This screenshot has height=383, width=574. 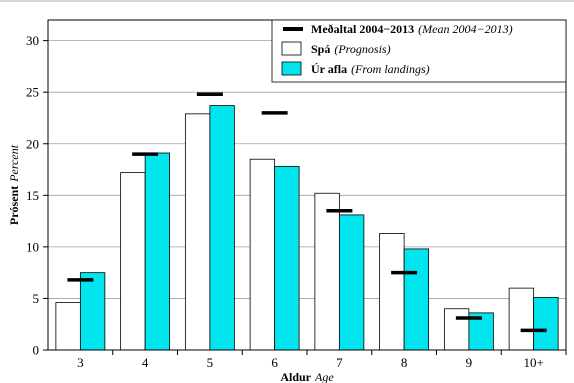 I want to click on y-tick-label: 0, so click(x=36, y=350).